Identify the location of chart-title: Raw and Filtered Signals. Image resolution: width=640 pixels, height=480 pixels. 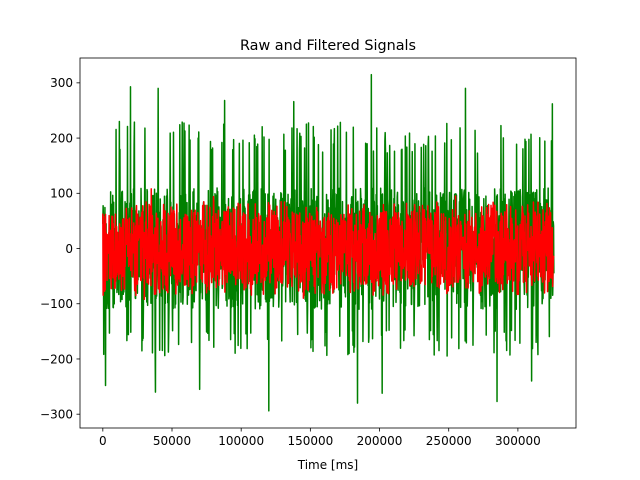
(328, 46).